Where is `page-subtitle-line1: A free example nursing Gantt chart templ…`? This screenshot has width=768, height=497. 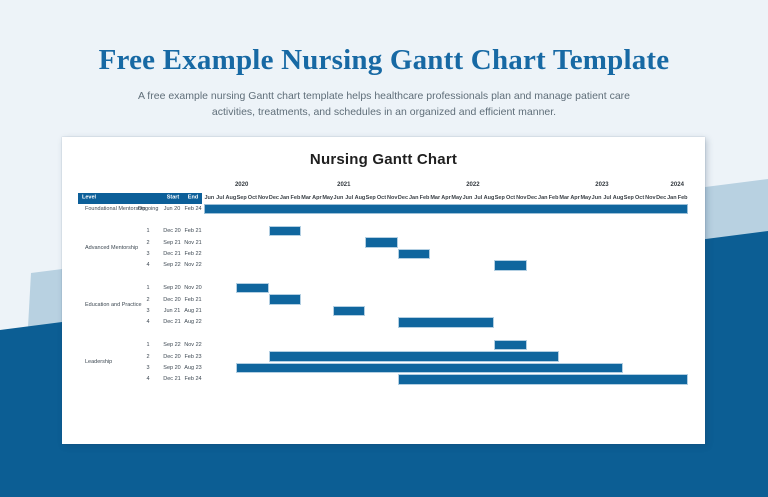 page-subtitle-line1: A free example nursing Gantt chart templ… is located at coordinates (384, 96).